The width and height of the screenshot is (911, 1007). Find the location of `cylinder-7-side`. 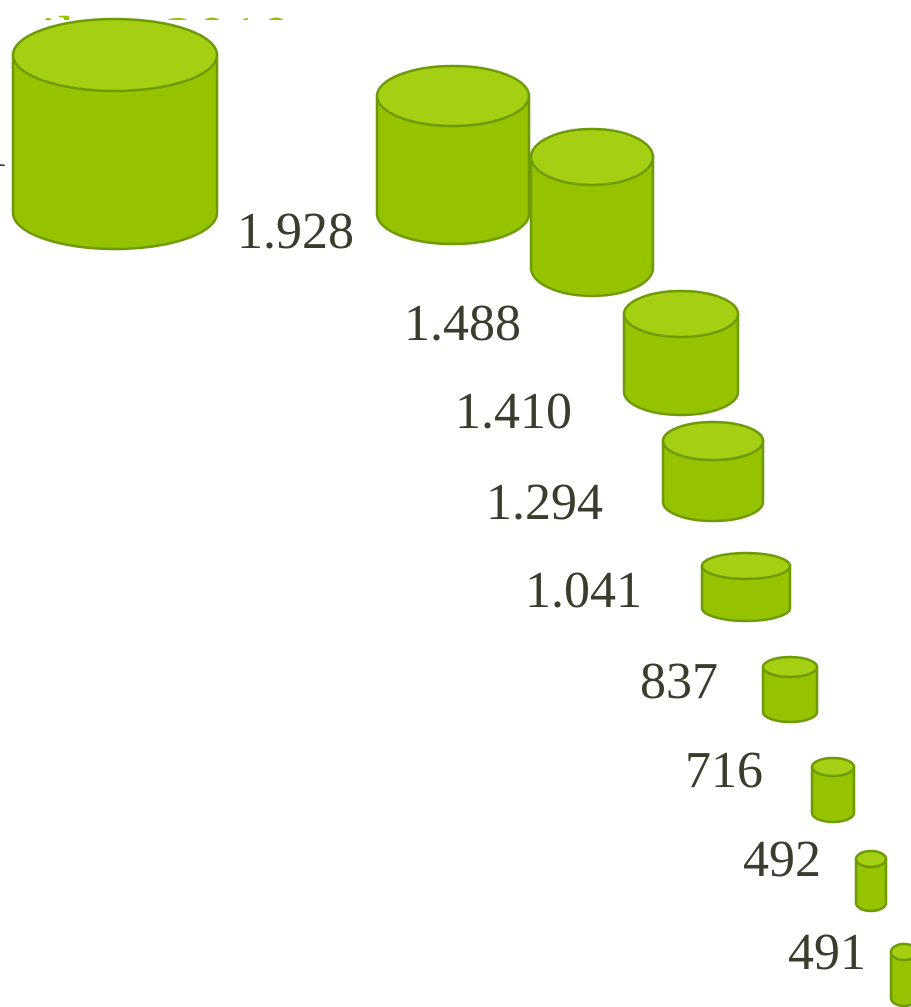

cylinder-7-side is located at coordinates (833, 794).